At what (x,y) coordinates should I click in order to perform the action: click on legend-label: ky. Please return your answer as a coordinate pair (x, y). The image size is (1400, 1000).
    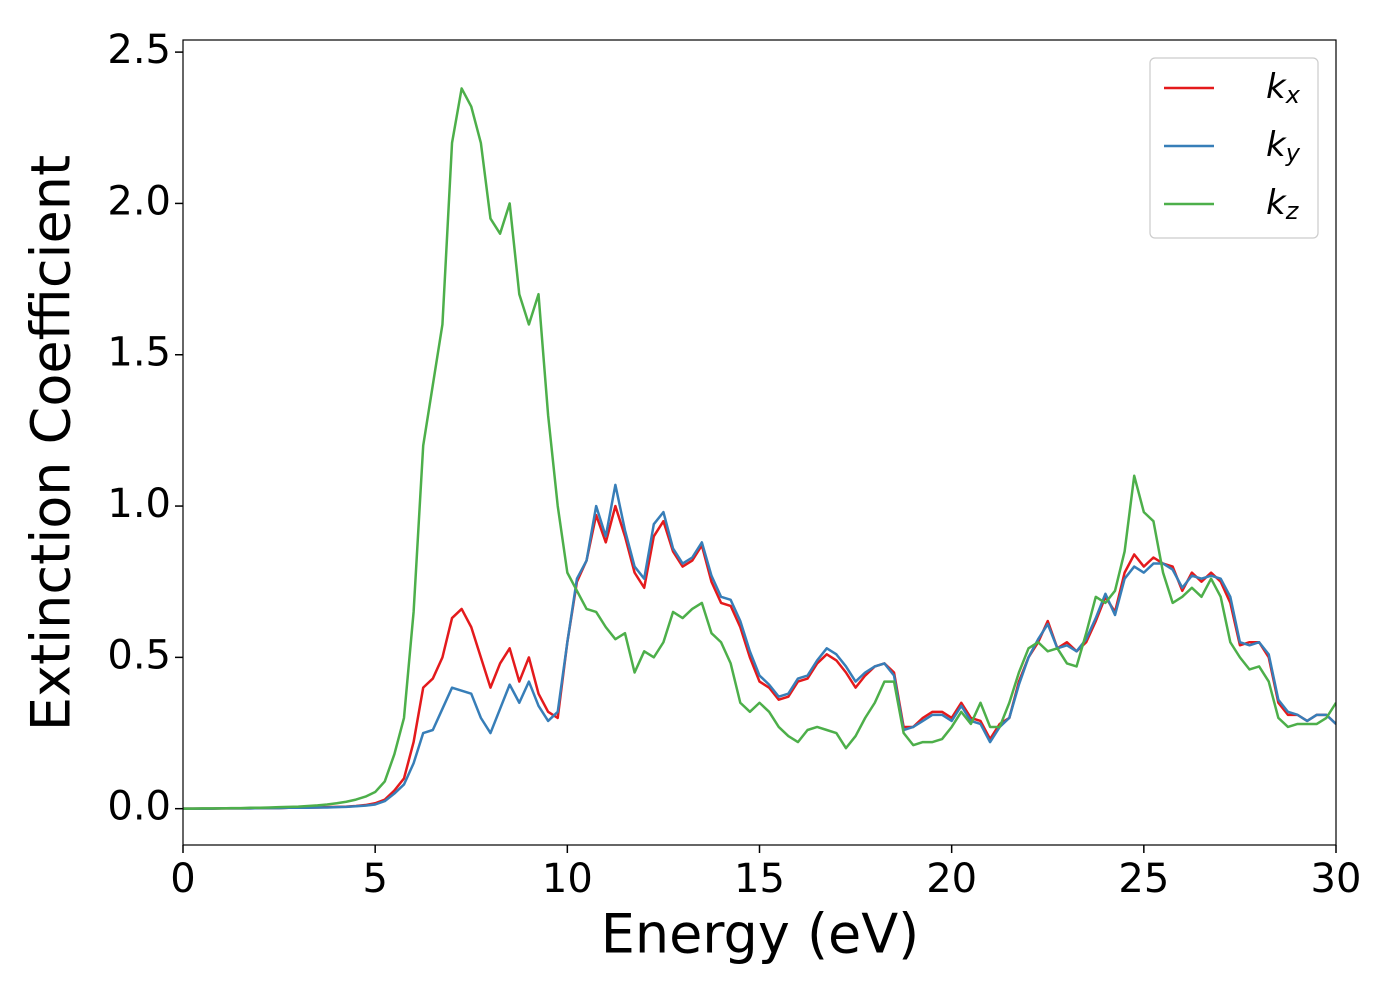
    Looking at the image, I should click on (1283, 146).